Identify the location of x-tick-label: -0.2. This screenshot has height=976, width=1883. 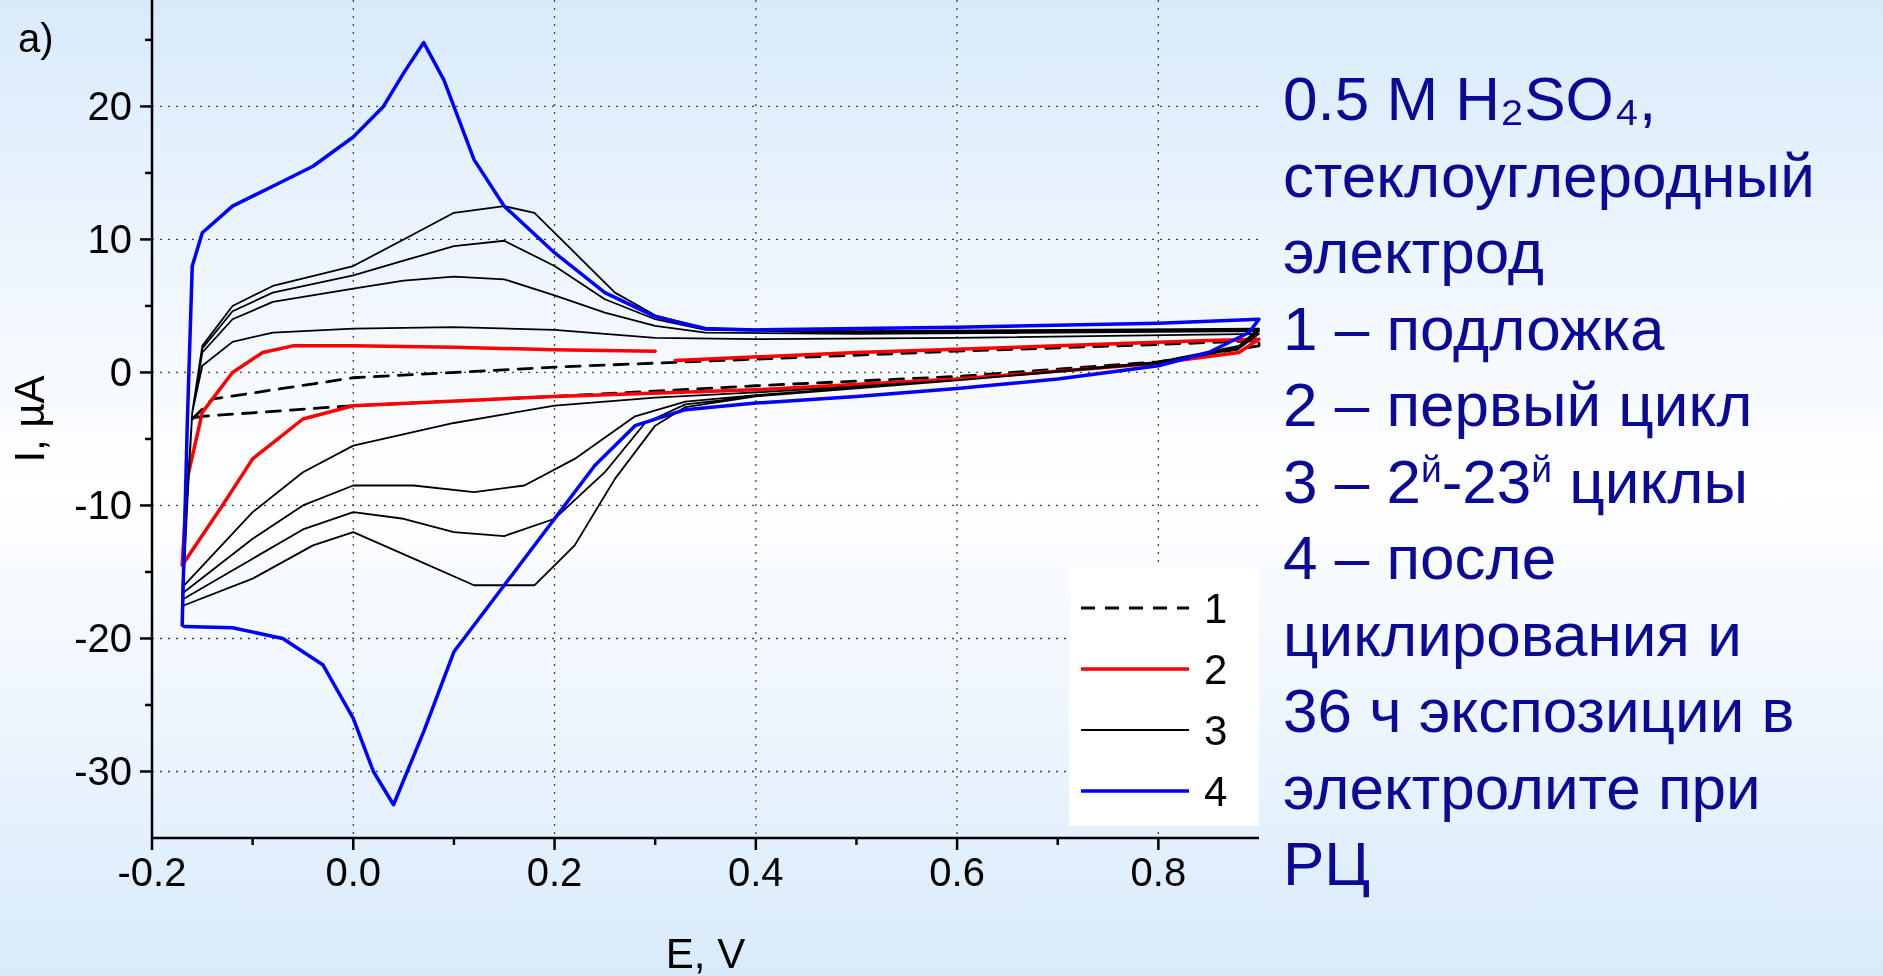
(152, 872).